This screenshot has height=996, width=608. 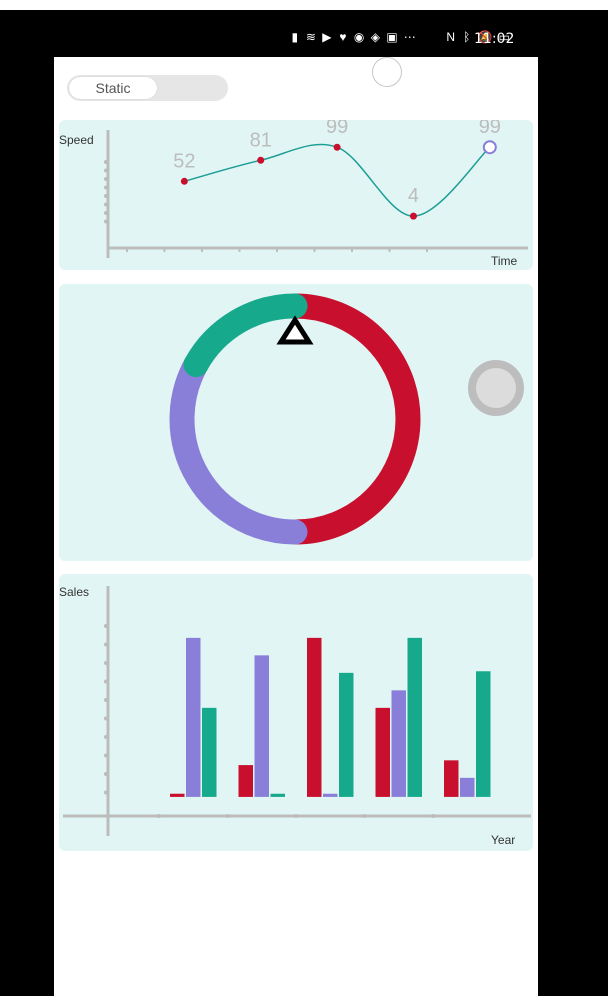 I want to click on line-chart: Speed Time 52 81 99 4 99, so click(x=293, y=194).